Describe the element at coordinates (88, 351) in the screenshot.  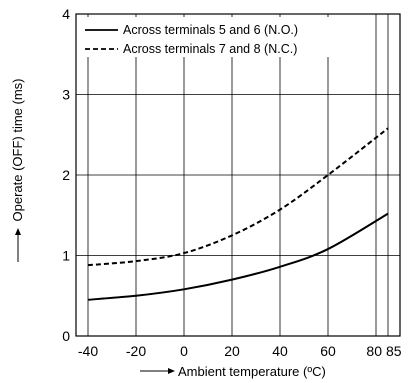
I see `x-tick-label: -40` at that location.